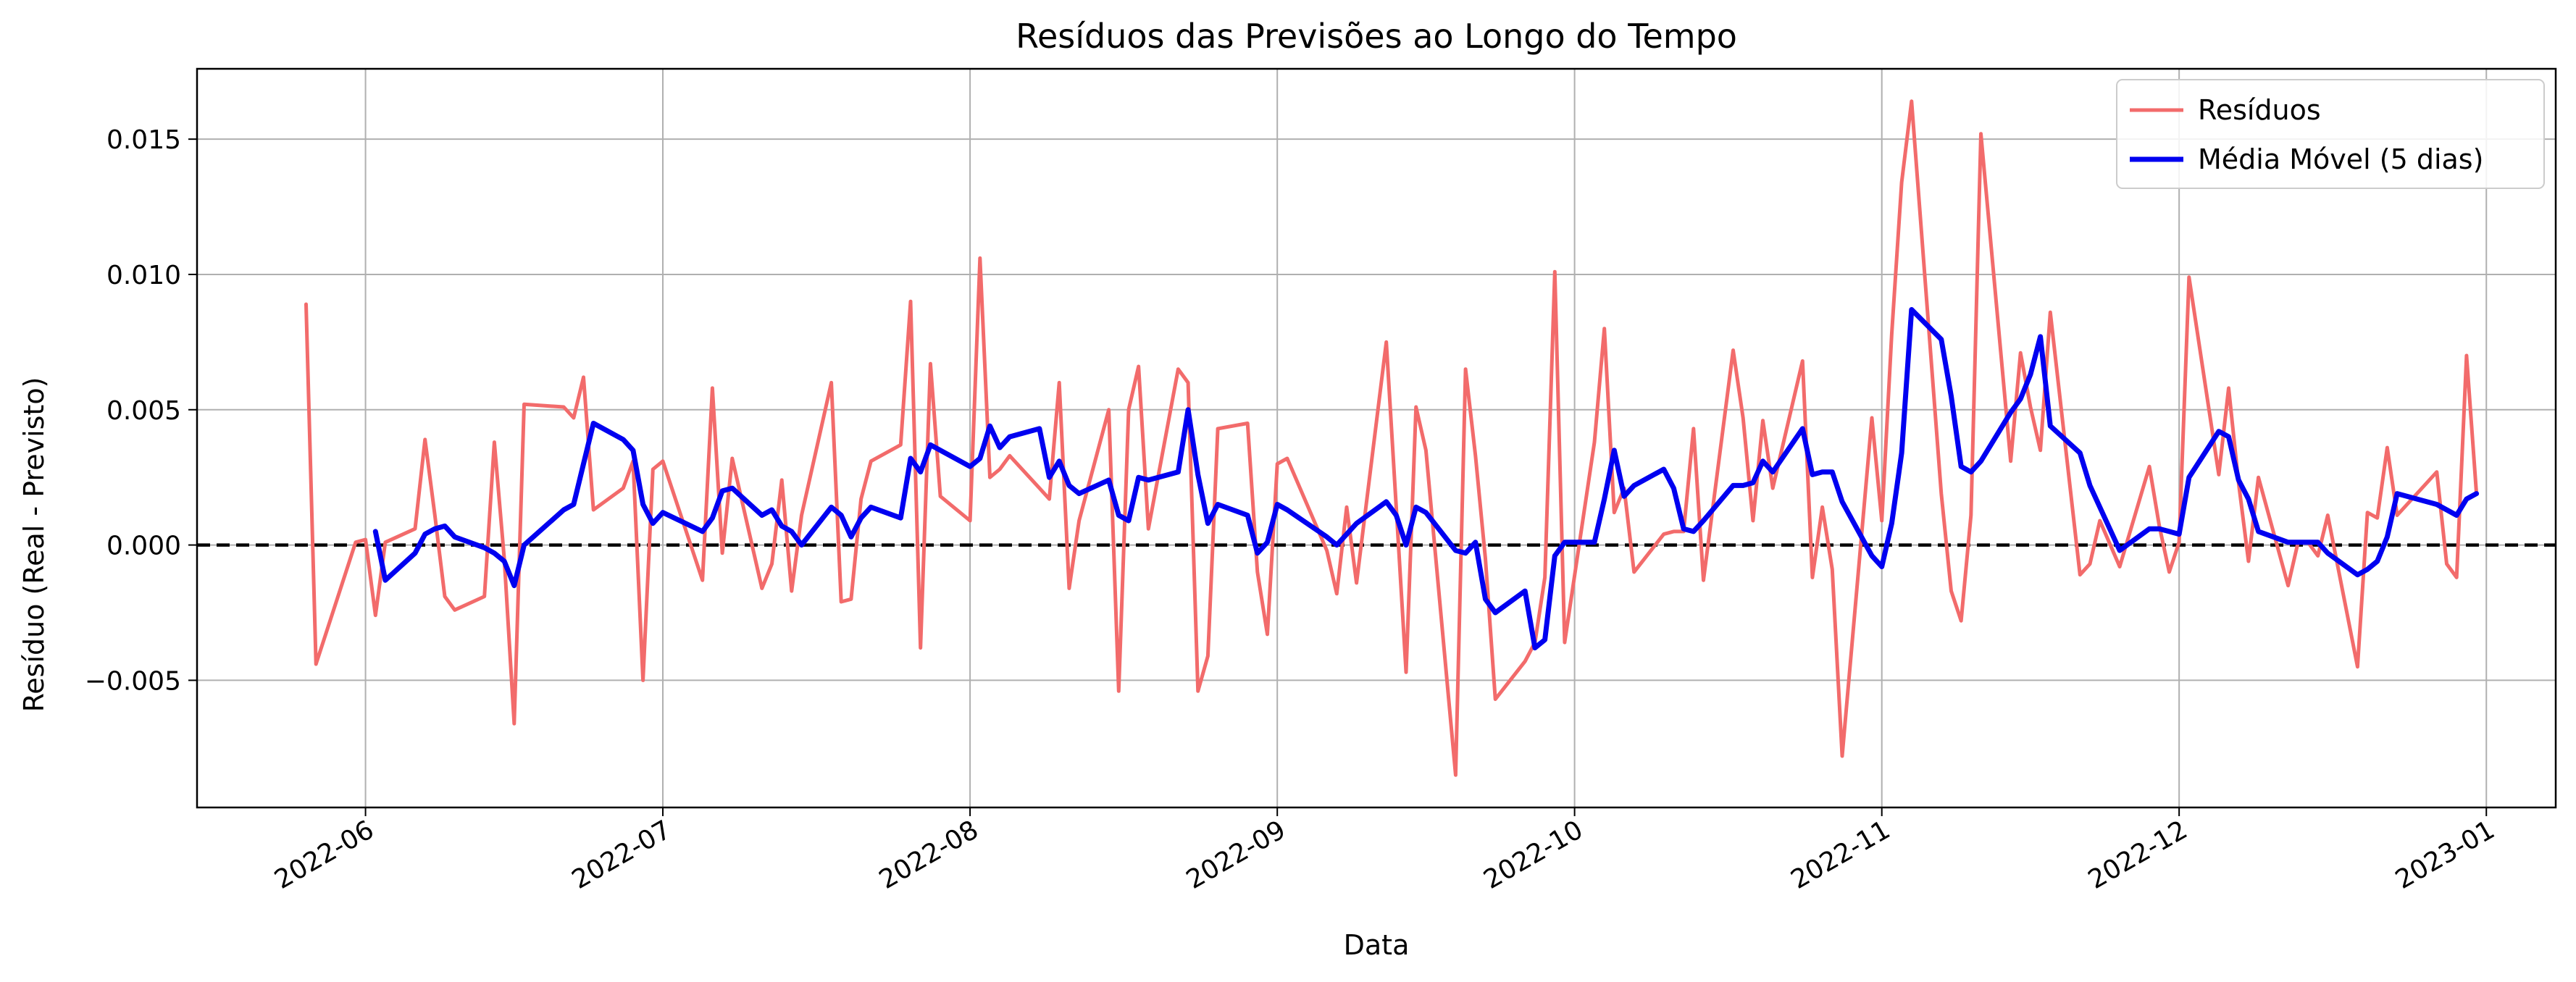 Image resolution: width=2576 pixels, height=982 pixels. Describe the element at coordinates (2340, 159) in the screenshot. I see `legend-label: Média Móvel (5 dias)` at that location.